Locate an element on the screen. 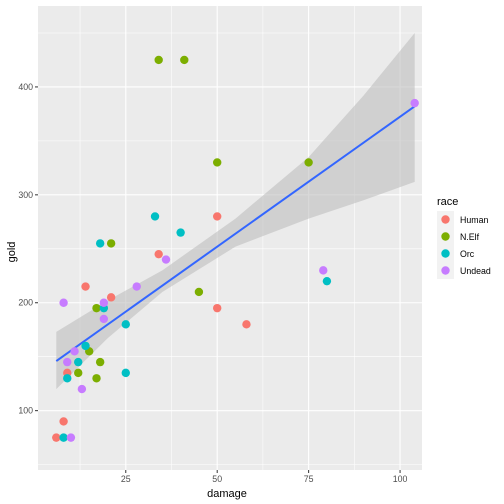 The image size is (504, 504). y-tick-label: 100 is located at coordinates (25, 411).